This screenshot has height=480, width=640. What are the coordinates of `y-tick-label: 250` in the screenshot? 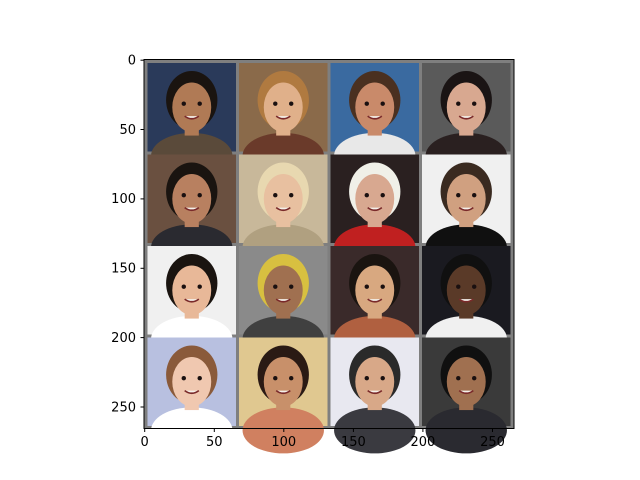 It's located at (123, 407).